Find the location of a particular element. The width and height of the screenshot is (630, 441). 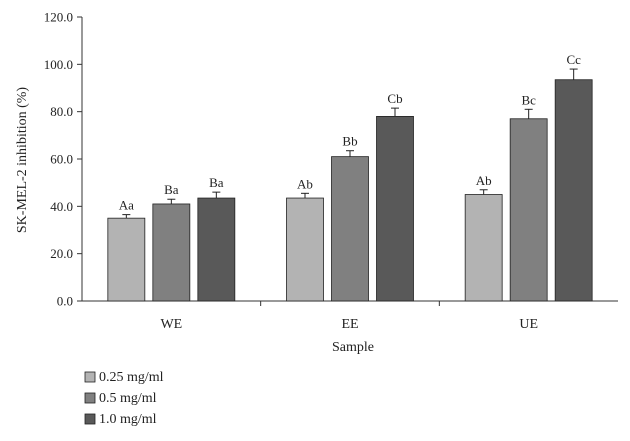

y-tick-label: 80.0 is located at coordinates (61, 111).